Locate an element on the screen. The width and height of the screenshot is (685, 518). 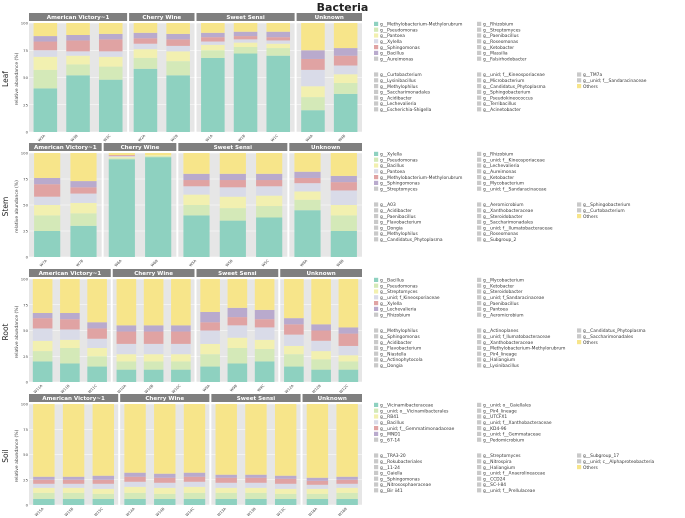
x-tick-label: W12A is located at coordinates (289, 389).